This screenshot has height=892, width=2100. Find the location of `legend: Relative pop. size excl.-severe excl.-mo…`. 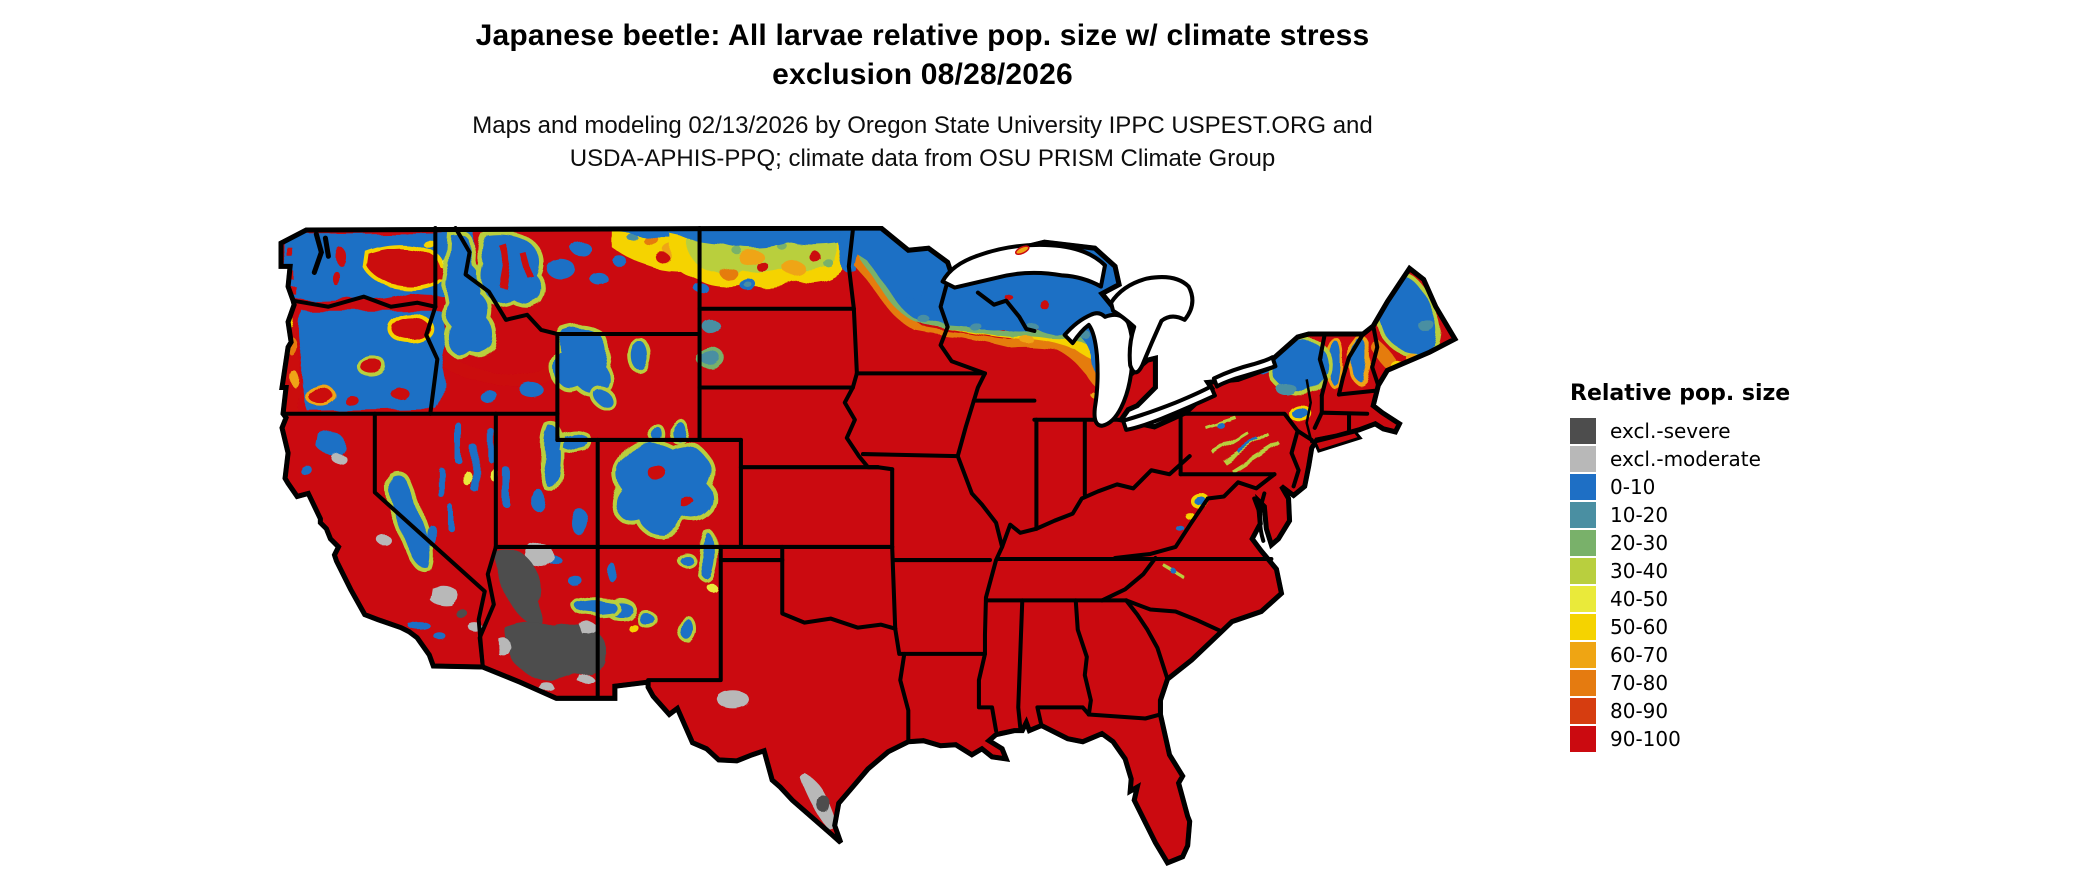

legend: Relative pop. size excl.-severe excl.-mo… is located at coordinates (1680, 567).